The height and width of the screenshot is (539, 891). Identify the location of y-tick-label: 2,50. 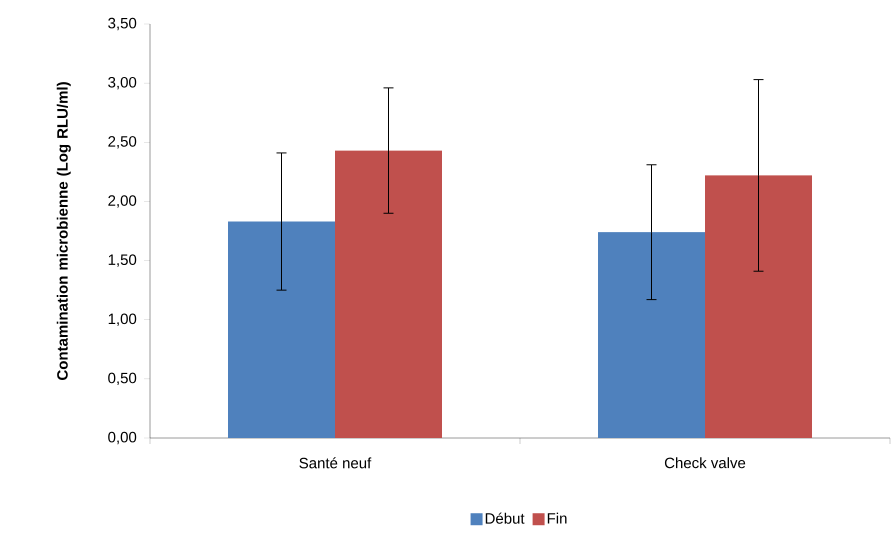
(122, 142).